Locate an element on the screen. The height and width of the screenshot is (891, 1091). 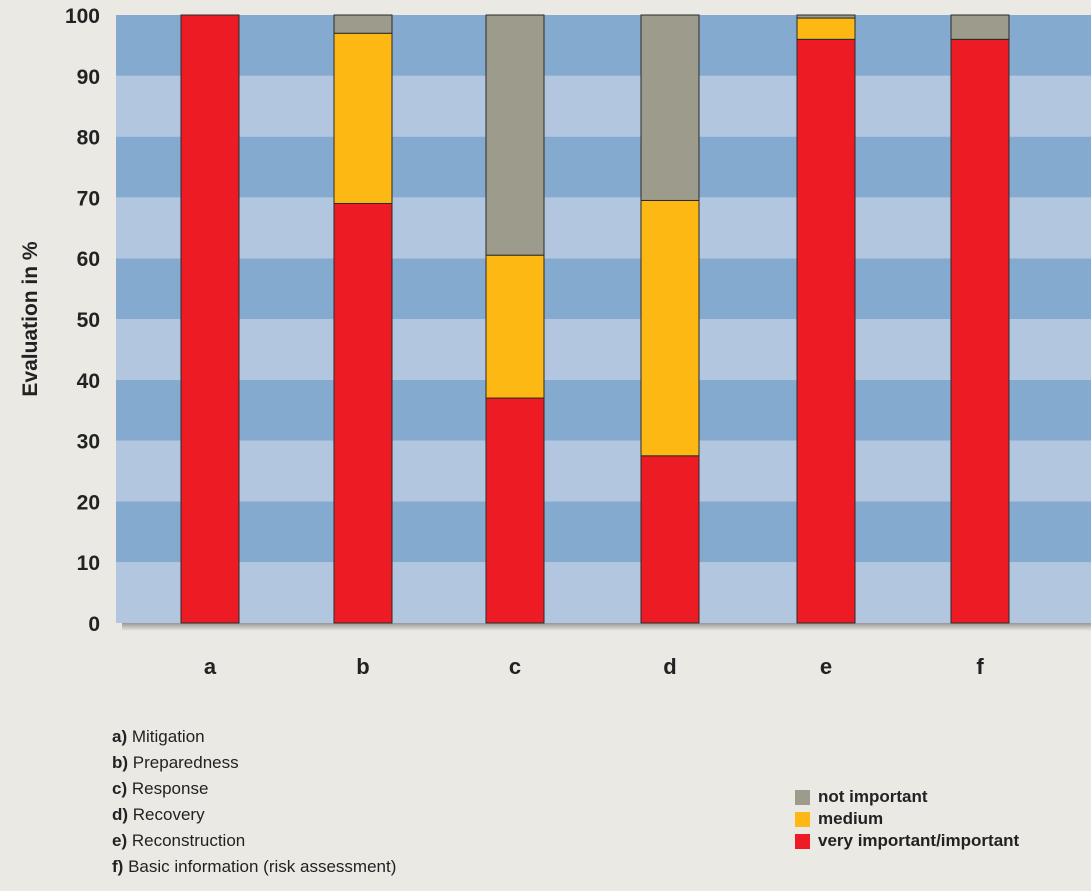
category-note-text: Reconstruction is located at coordinates (188, 840).